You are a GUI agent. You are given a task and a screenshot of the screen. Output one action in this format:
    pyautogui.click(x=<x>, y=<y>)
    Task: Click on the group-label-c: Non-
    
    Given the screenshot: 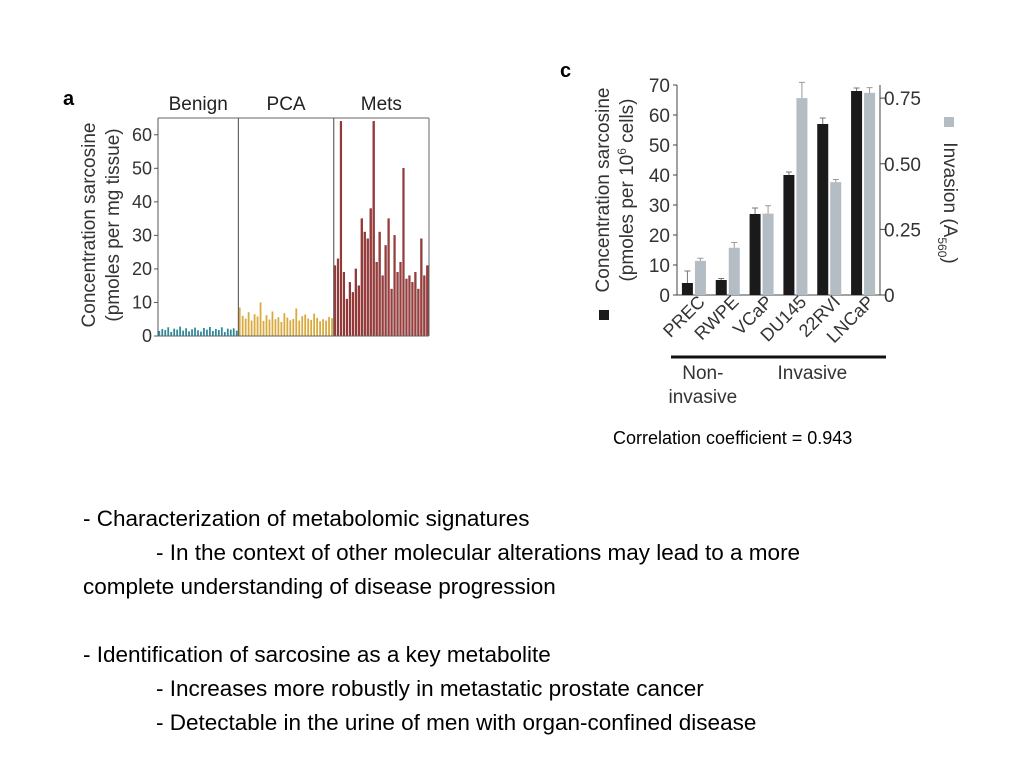 What is the action you would take?
    pyautogui.click(x=702, y=373)
    